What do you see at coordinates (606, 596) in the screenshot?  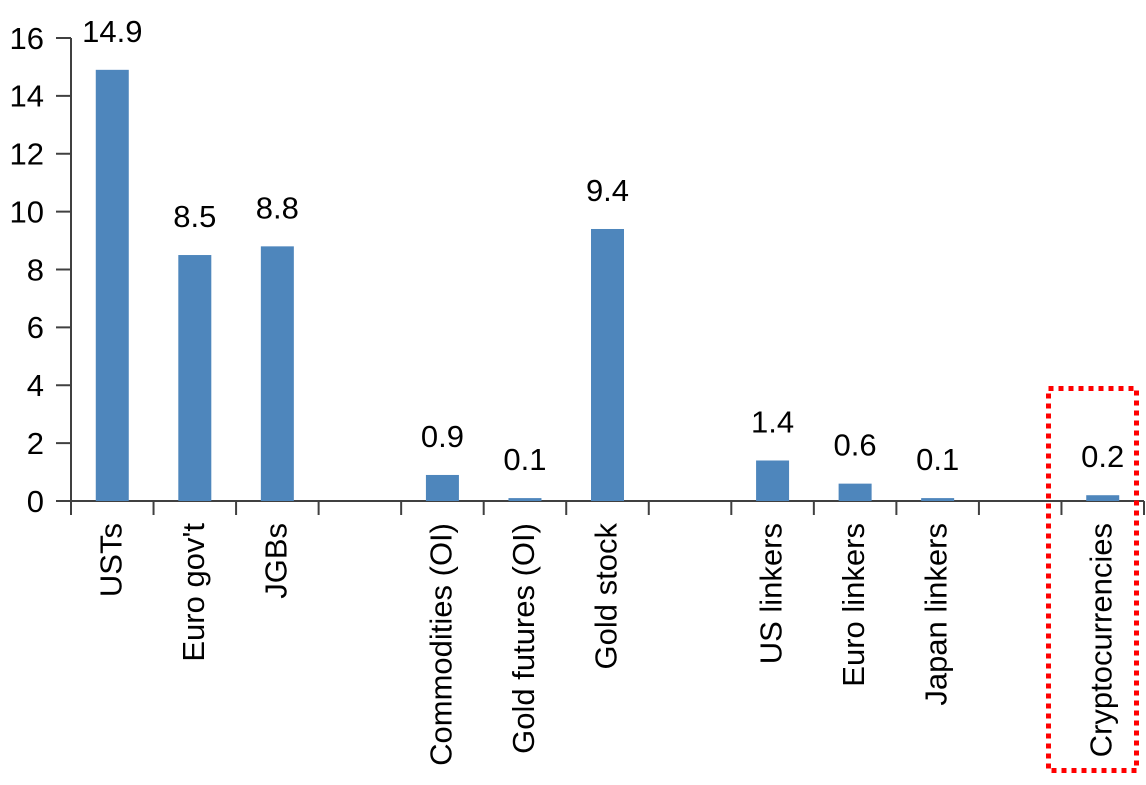 I see `category-label: Gold stock` at bounding box center [606, 596].